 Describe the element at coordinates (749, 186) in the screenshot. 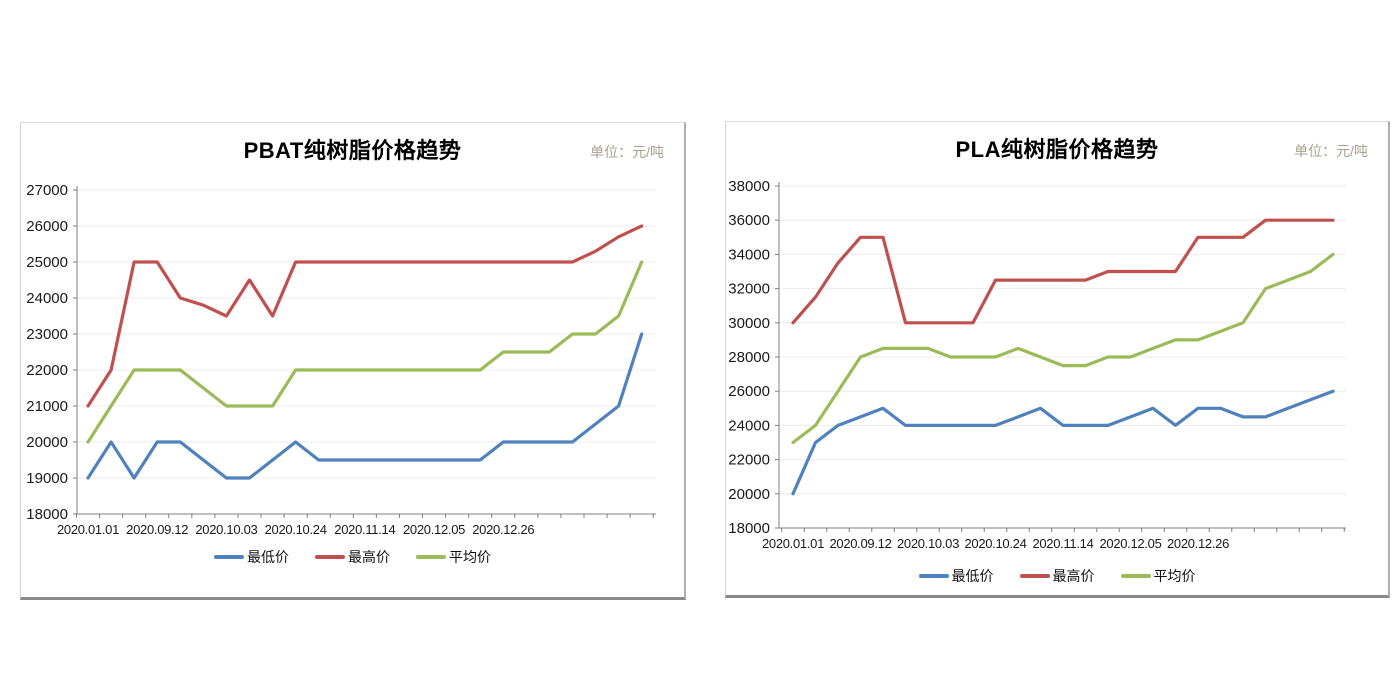

I see `svg-text: 38000` at that location.